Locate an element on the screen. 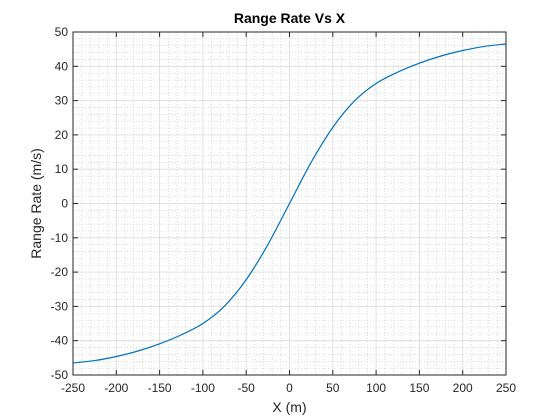 The width and height of the screenshot is (560, 420). x-tick-label: -250 is located at coordinates (73, 388).